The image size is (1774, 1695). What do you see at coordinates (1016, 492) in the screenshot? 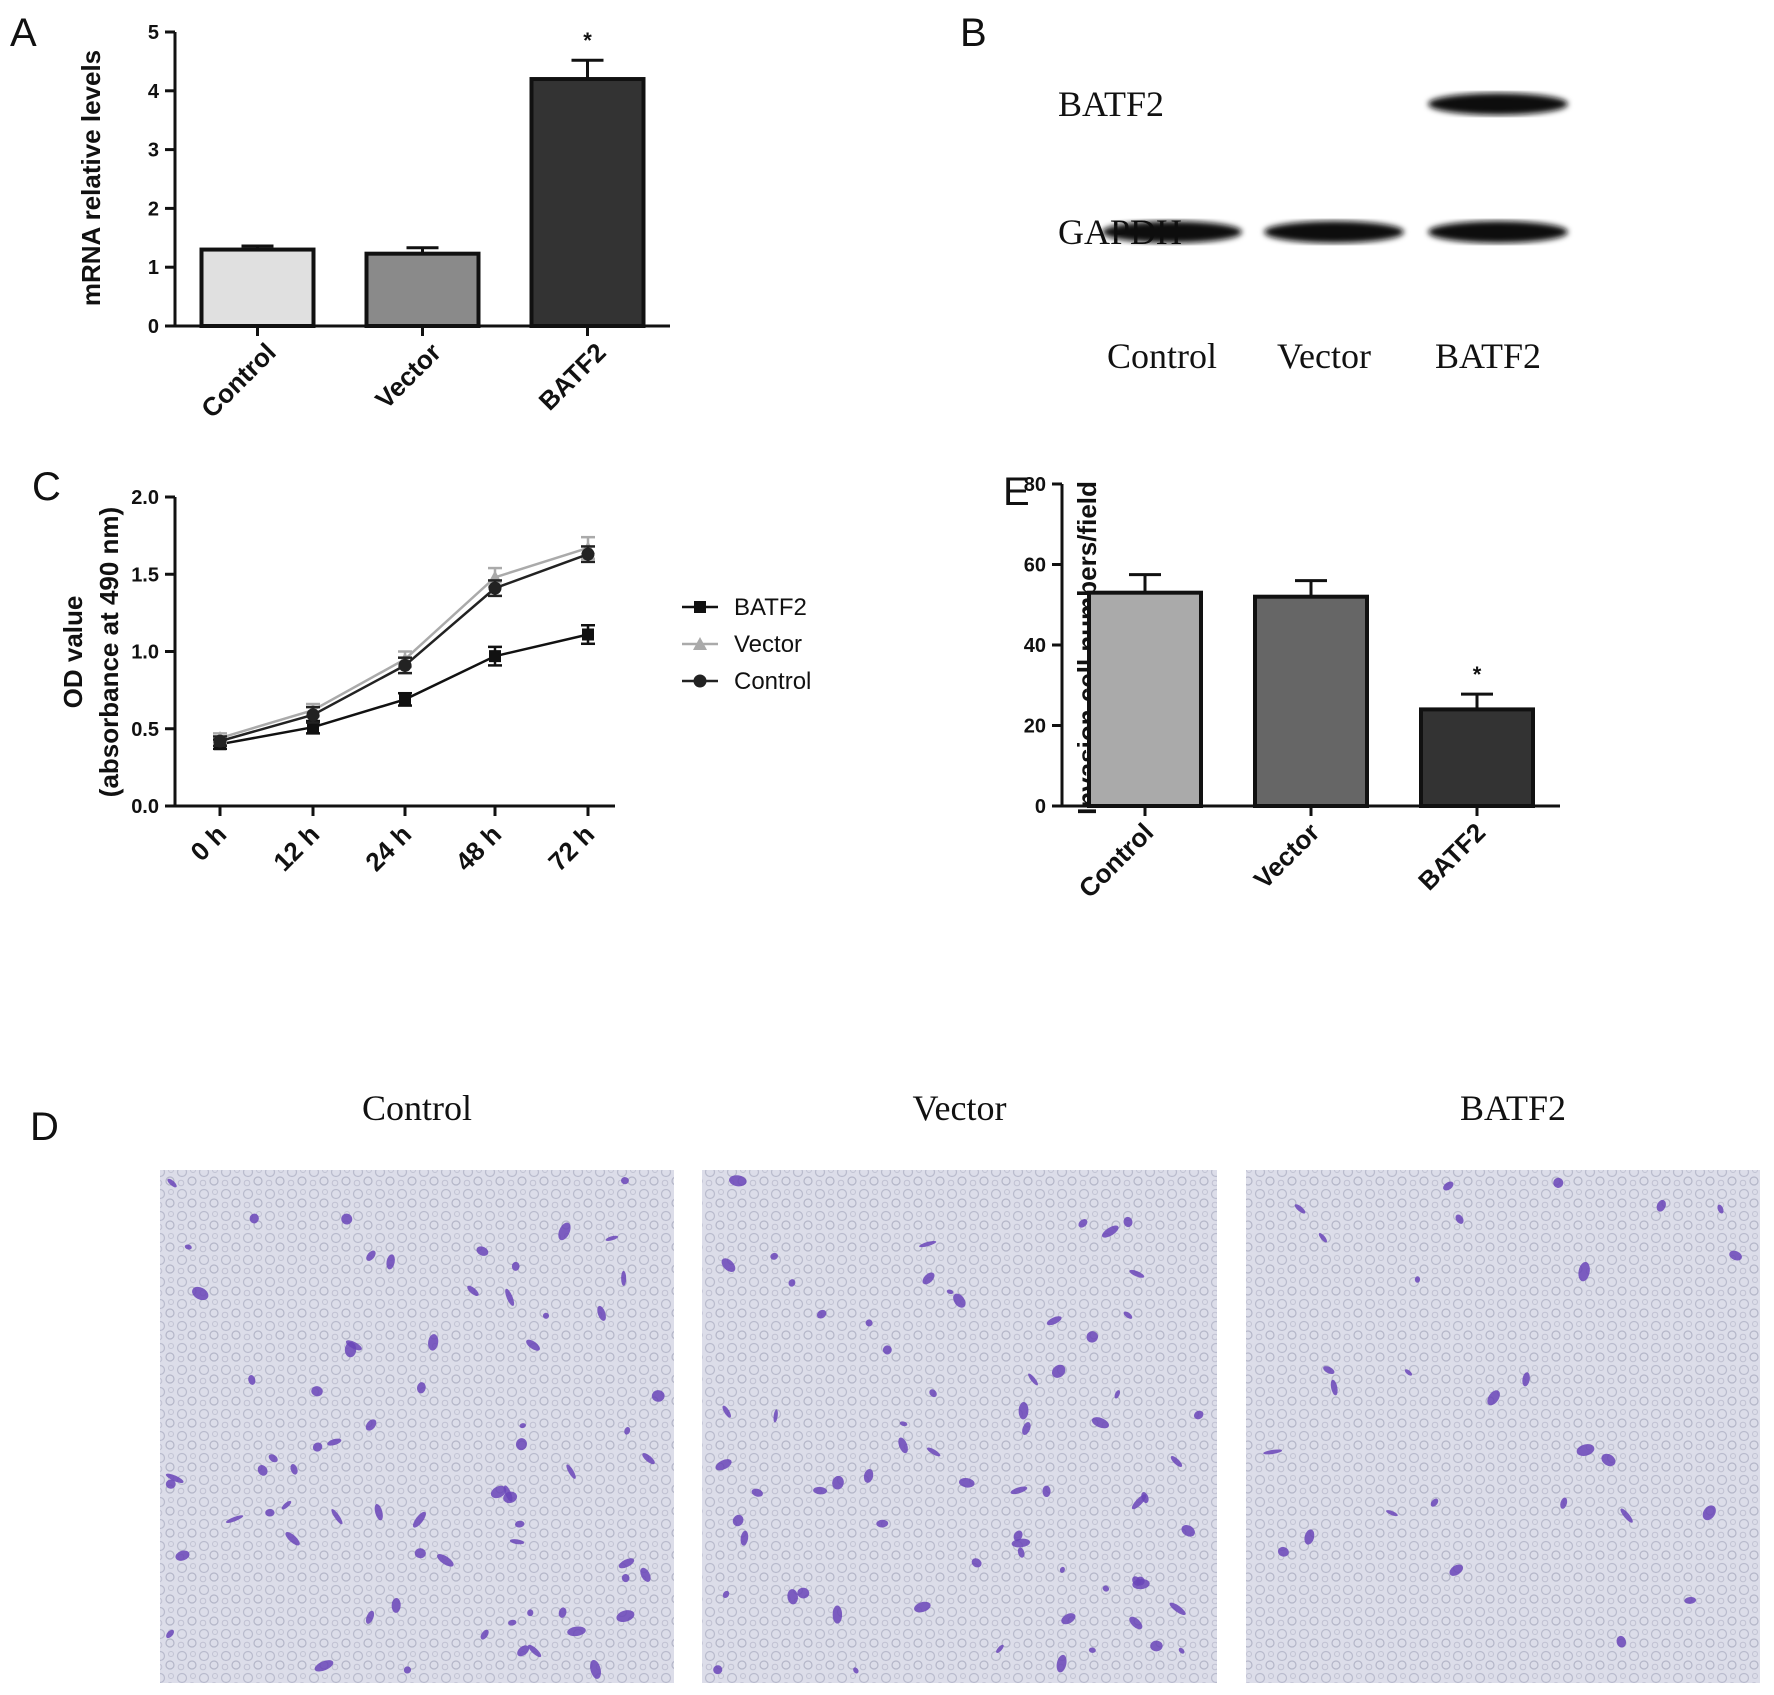
I see `panel-e-letter: E` at bounding box center [1016, 492].